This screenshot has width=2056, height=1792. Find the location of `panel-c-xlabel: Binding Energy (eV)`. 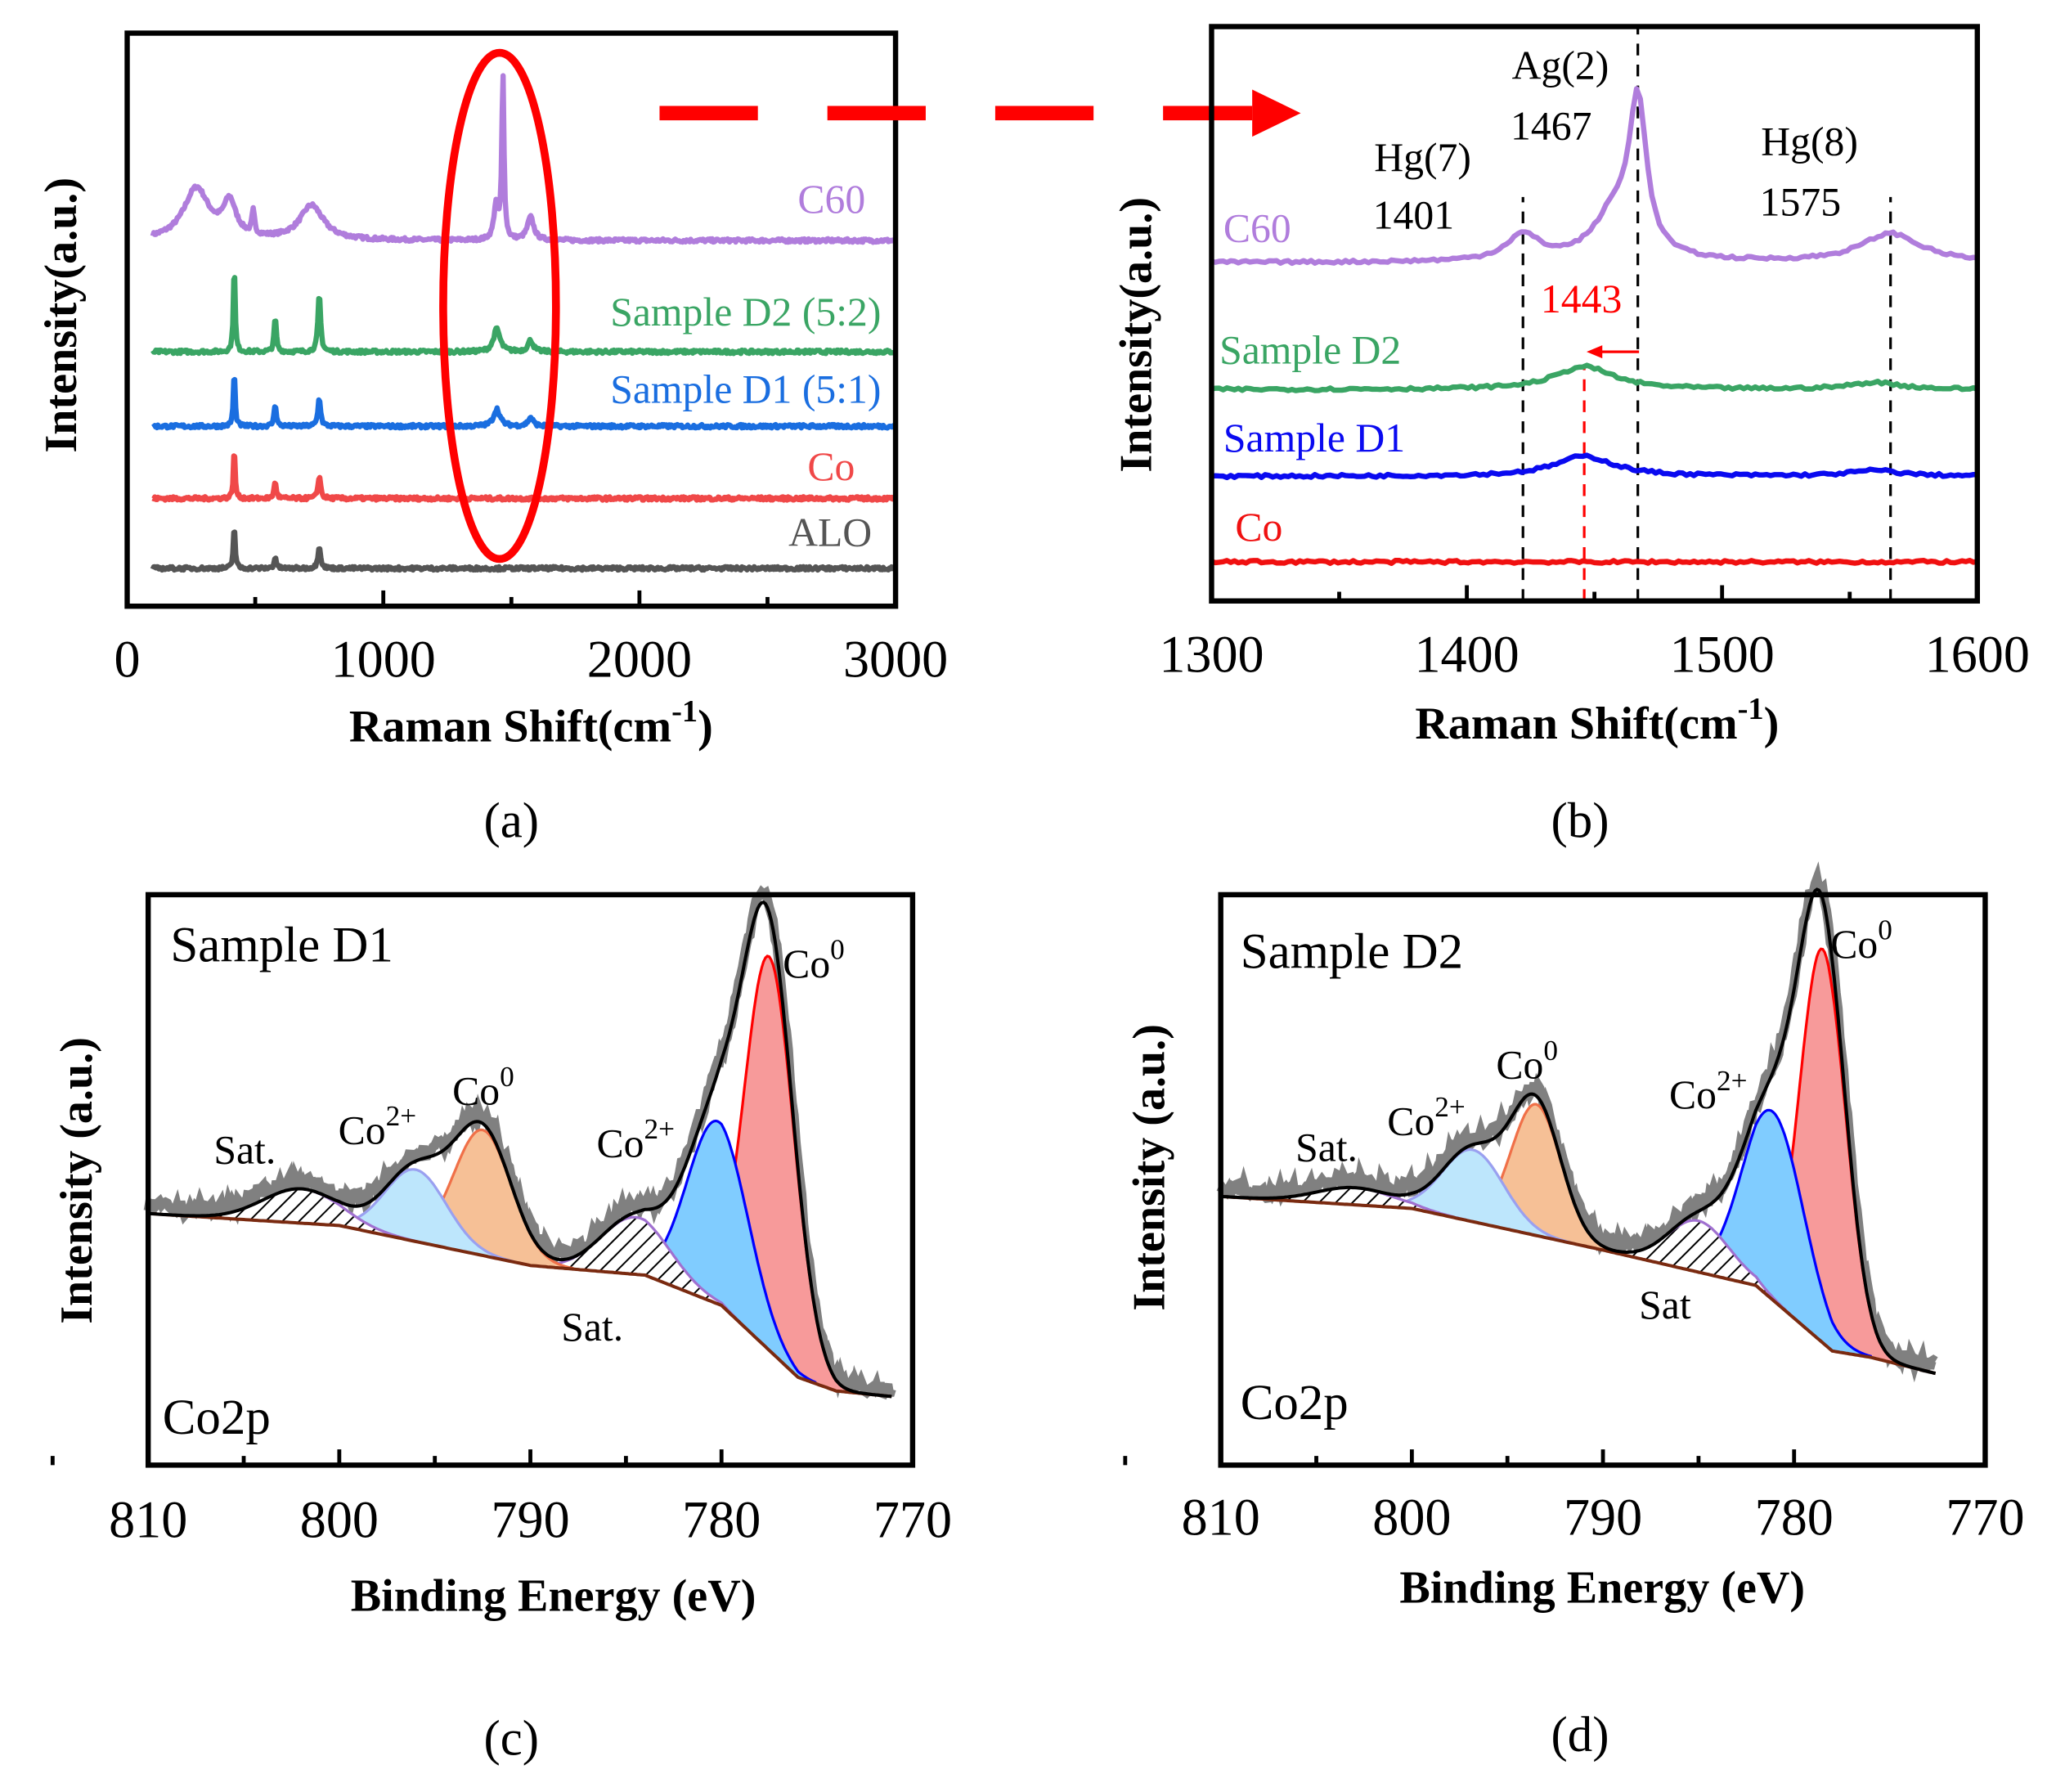

panel-c-xlabel: Binding Energy (eV) is located at coordinates (553, 1595).